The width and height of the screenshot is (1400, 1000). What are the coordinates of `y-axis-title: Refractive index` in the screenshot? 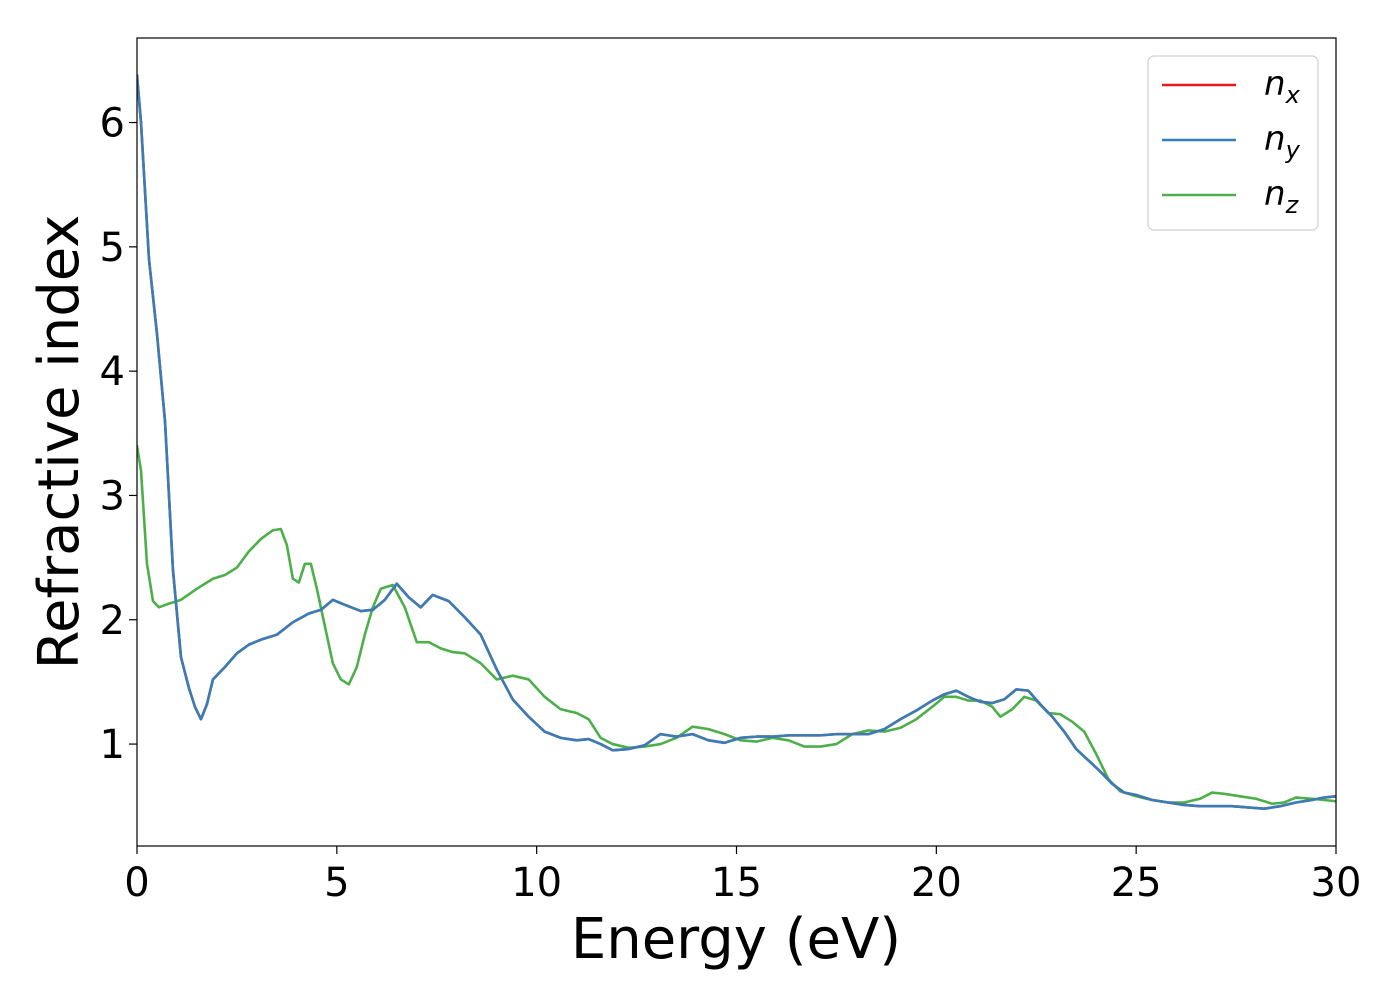 It's located at (59, 442).